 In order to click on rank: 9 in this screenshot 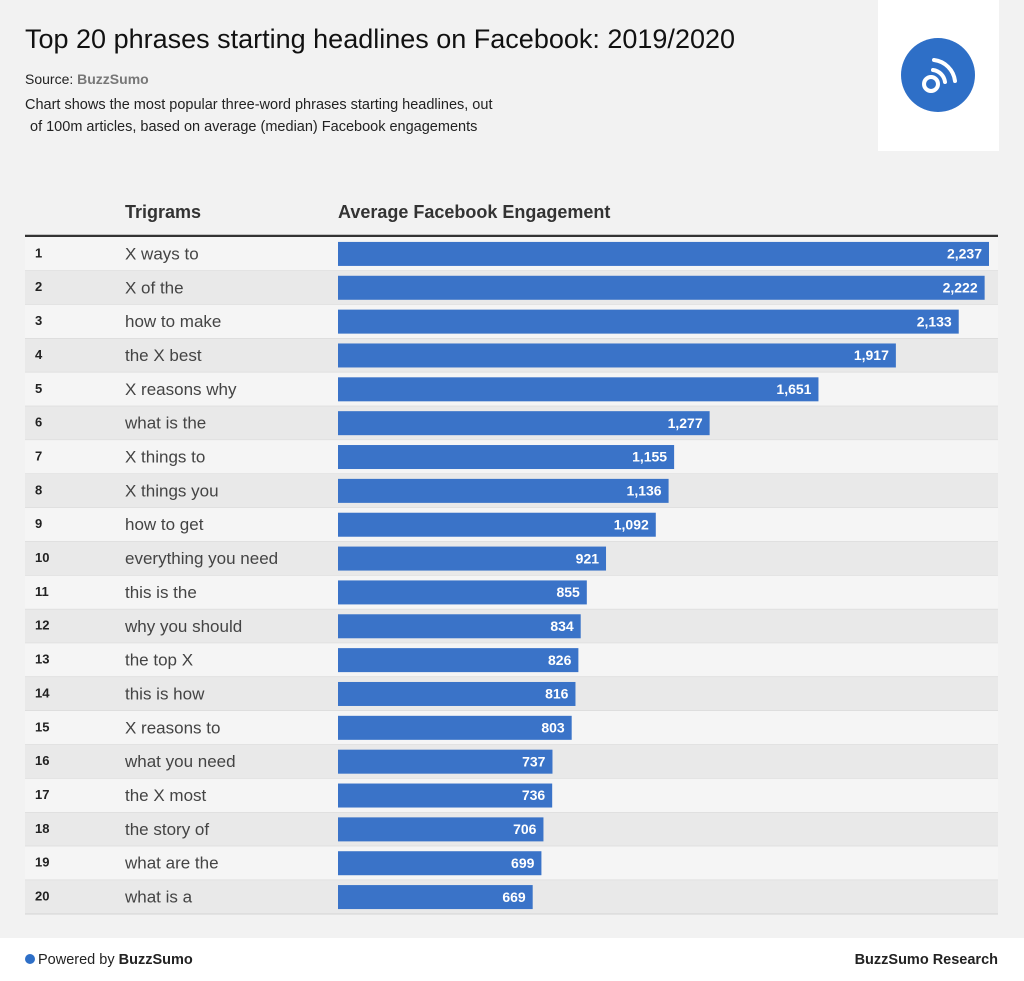, I will do `click(38, 523)`.